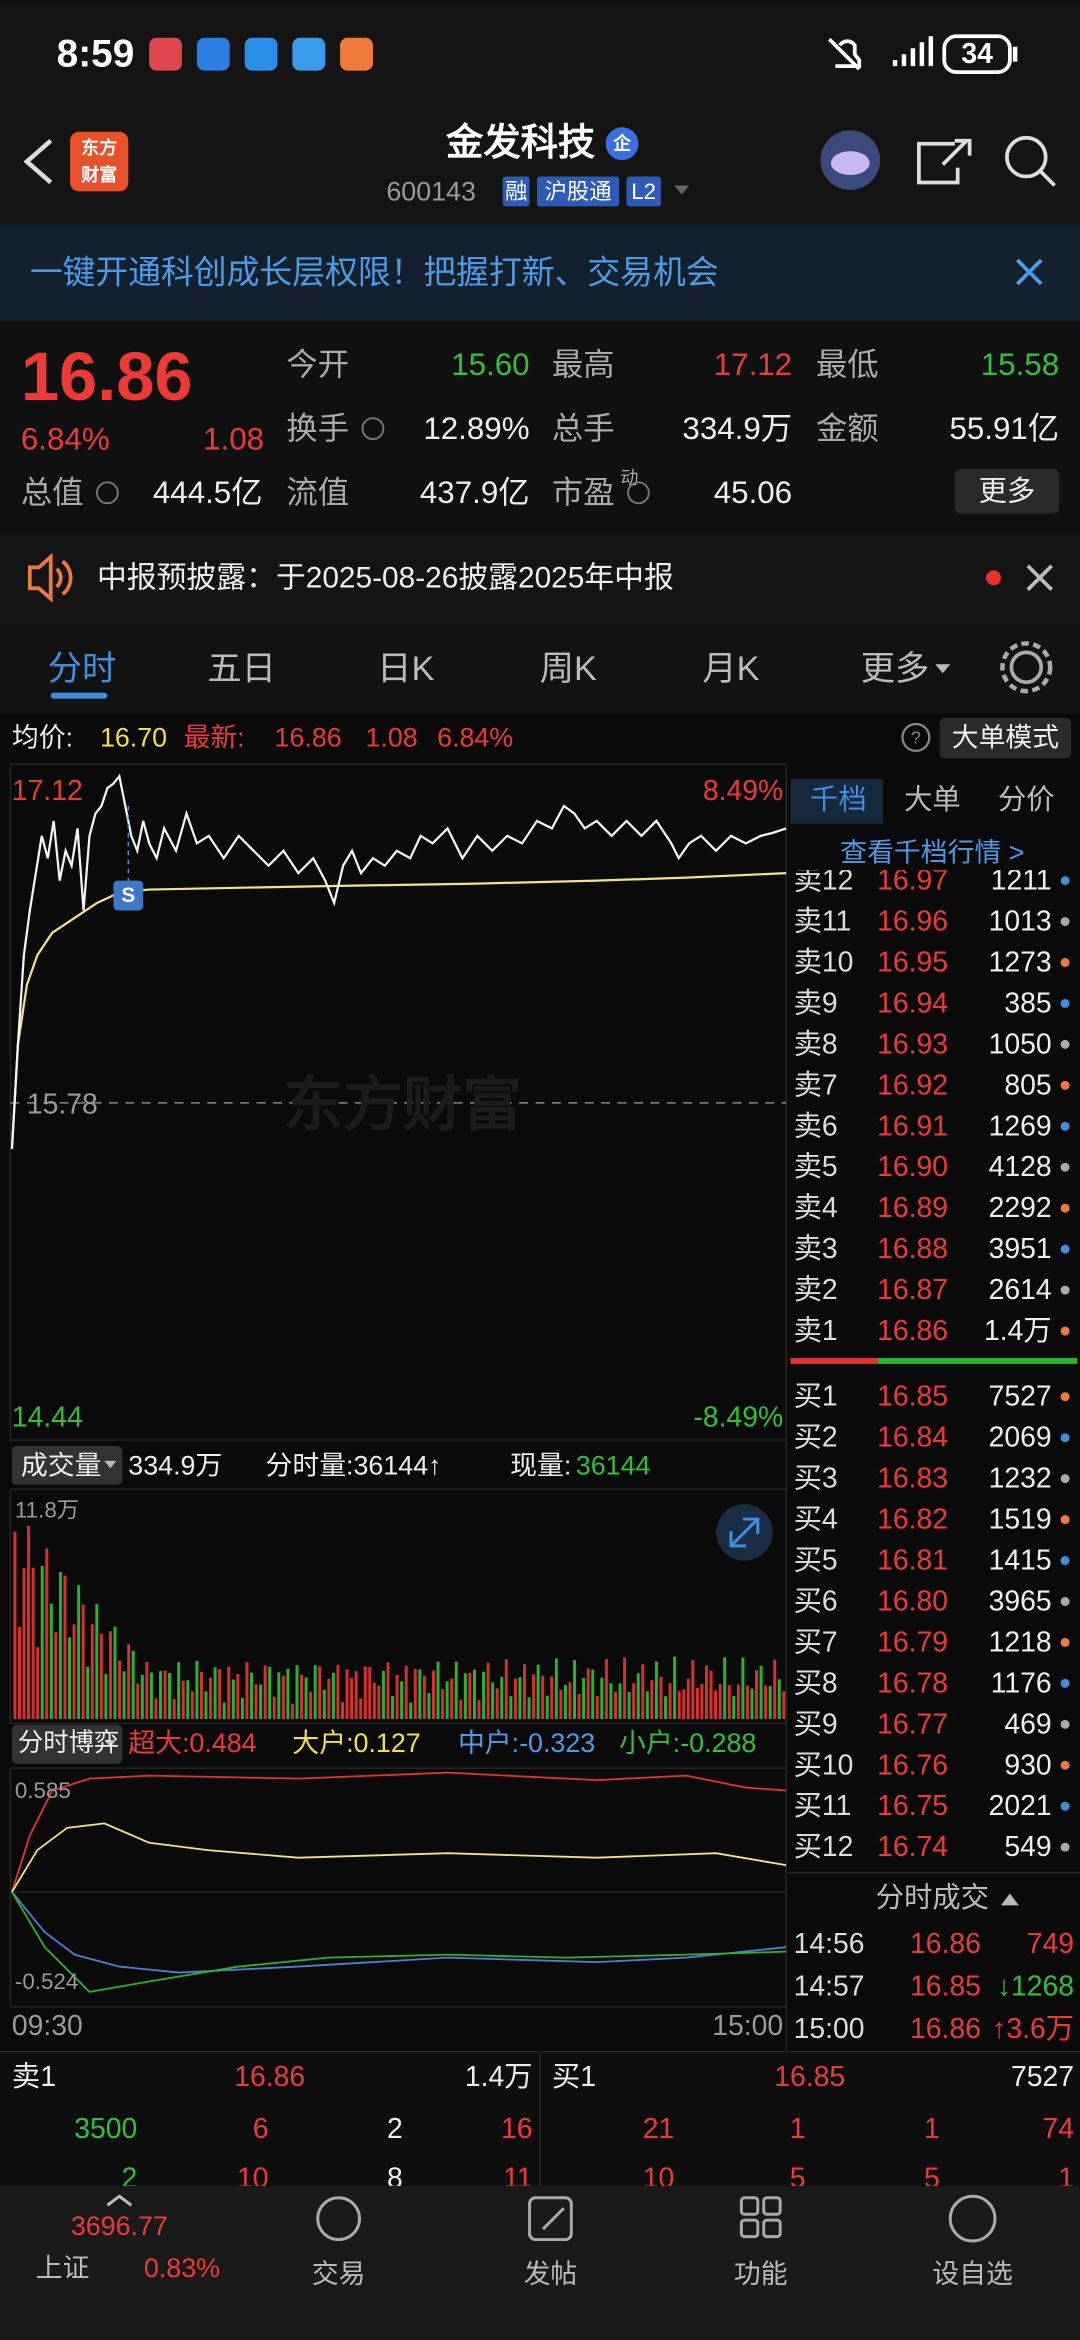 The image size is (1080, 2340). Describe the element at coordinates (932, 800) in the screenshot. I see `order-tab: 大单` at that location.